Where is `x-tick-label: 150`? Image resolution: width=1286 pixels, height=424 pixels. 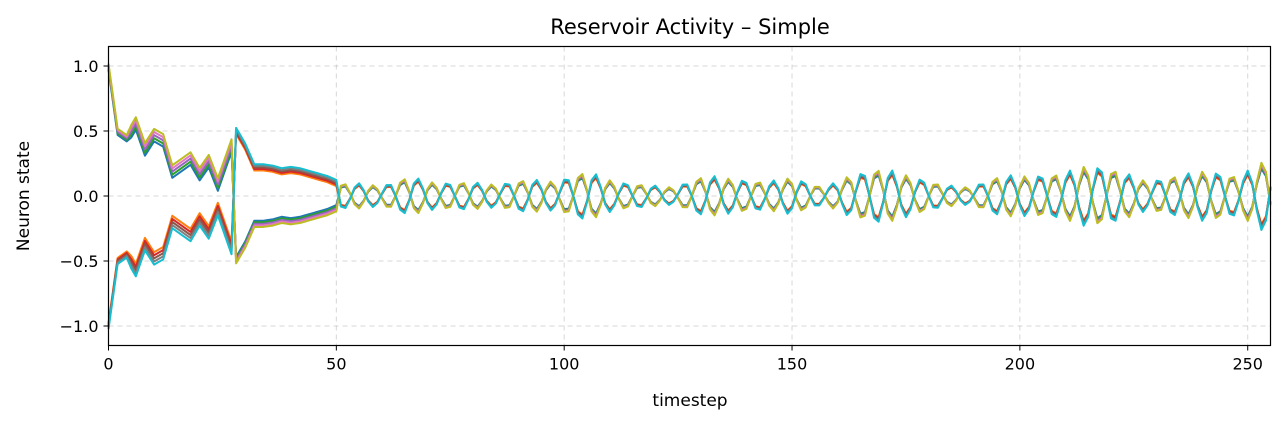 x-tick-label: 150 is located at coordinates (792, 364).